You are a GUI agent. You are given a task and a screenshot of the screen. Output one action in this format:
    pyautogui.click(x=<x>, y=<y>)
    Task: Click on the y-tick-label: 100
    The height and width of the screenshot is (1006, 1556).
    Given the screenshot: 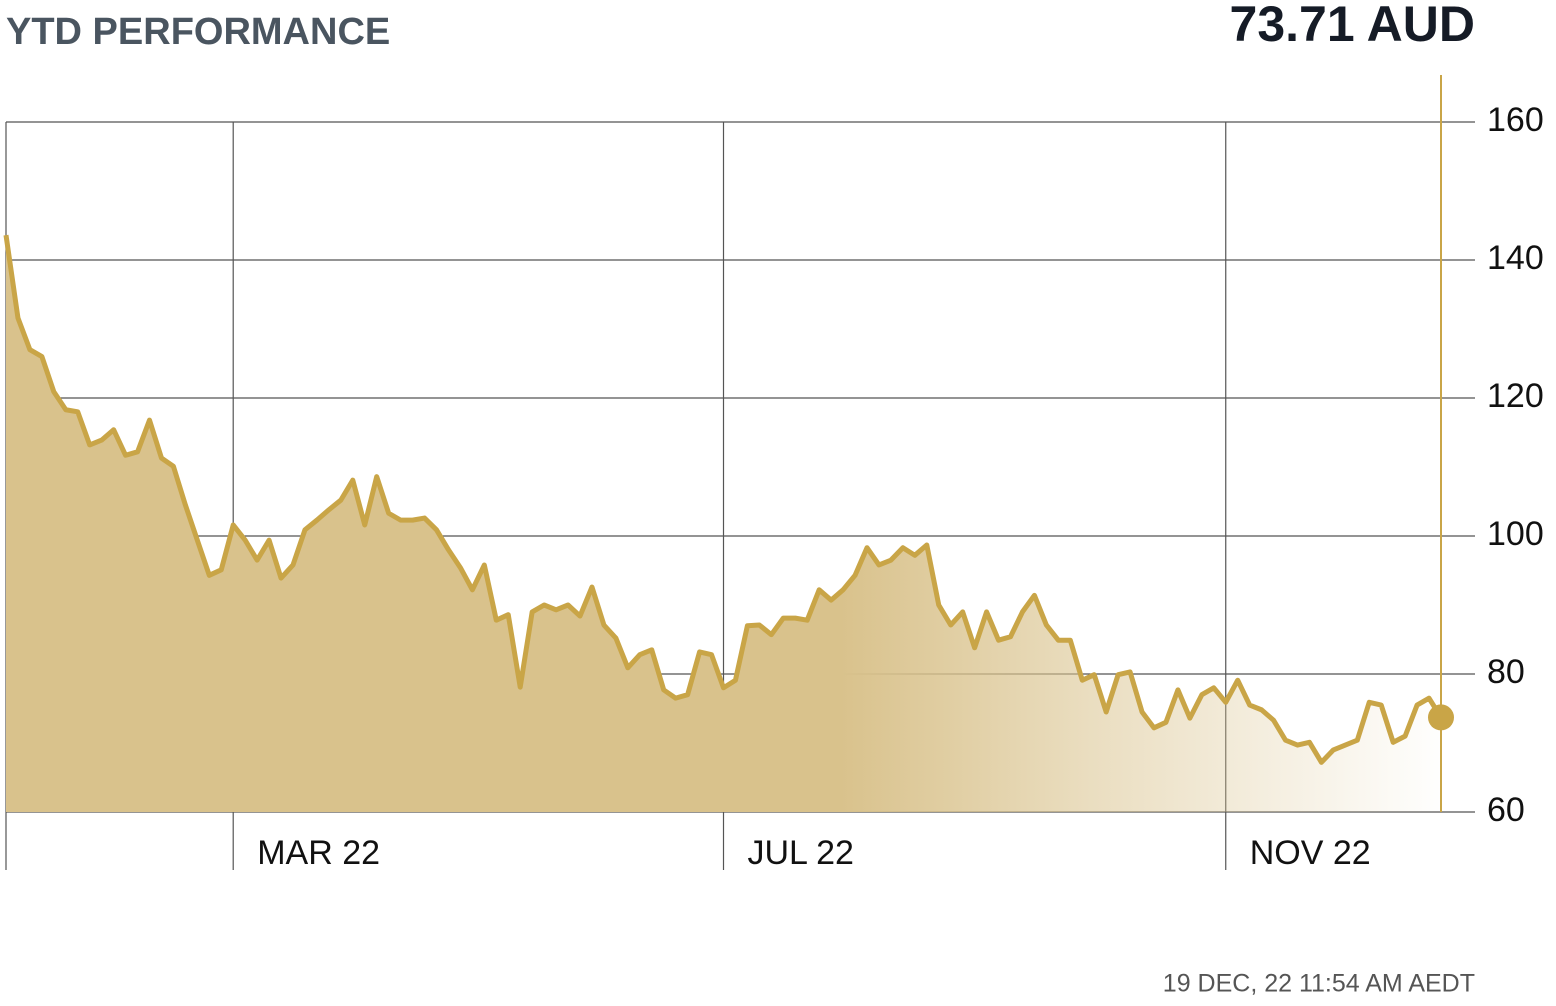 What is the action you would take?
    pyautogui.click(x=1515, y=534)
    